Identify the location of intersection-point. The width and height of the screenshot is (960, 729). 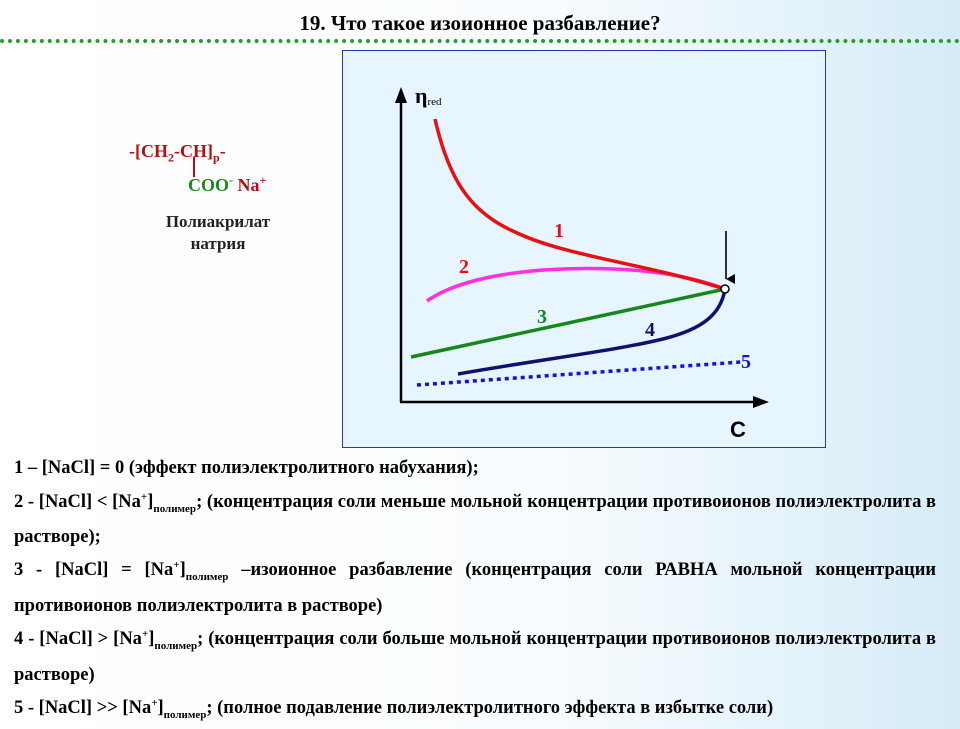
(725, 289).